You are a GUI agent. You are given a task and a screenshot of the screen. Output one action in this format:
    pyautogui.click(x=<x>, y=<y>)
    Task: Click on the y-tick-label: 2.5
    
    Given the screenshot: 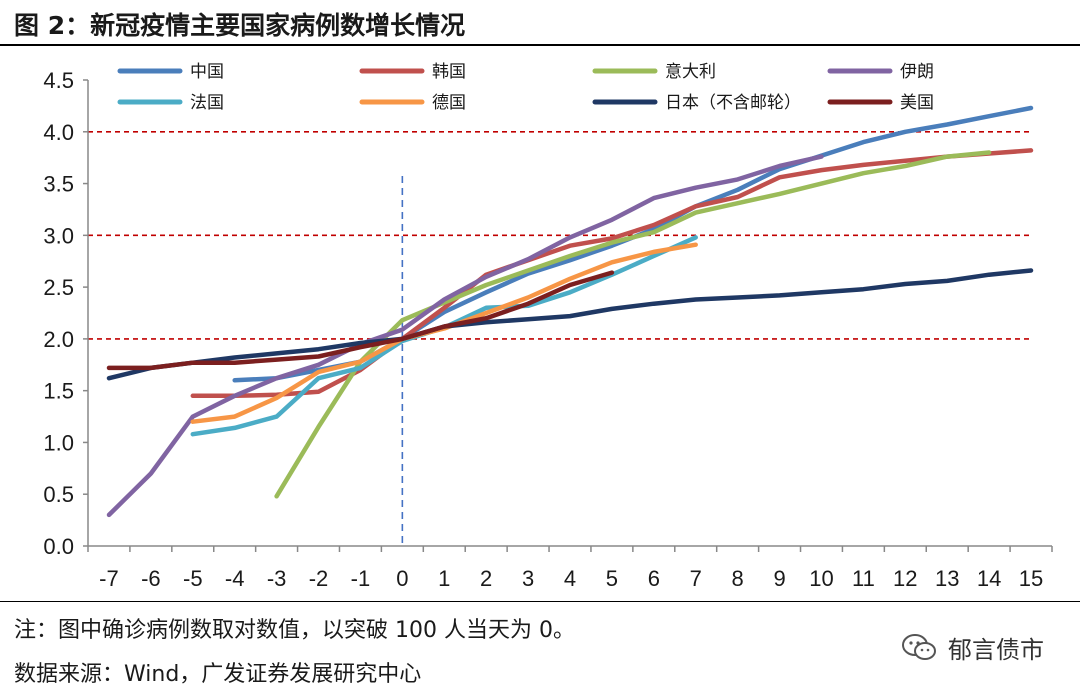 What is the action you would take?
    pyautogui.click(x=58, y=287)
    